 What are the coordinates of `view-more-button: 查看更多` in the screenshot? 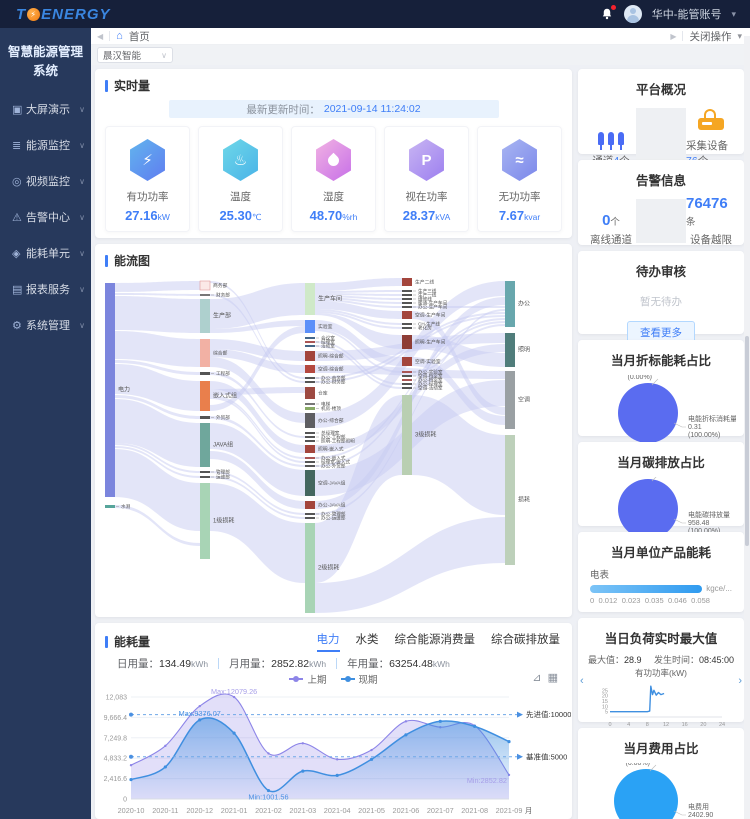 It's located at (661, 332).